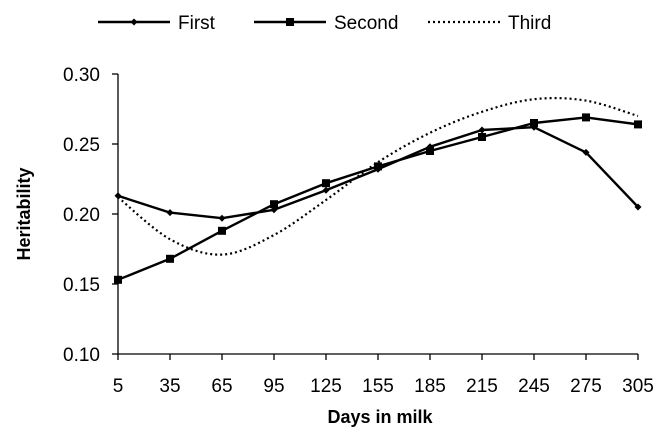  What do you see at coordinates (221, 386) in the screenshot?
I see `x-tick-label: 65` at bounding box center [221, 386].